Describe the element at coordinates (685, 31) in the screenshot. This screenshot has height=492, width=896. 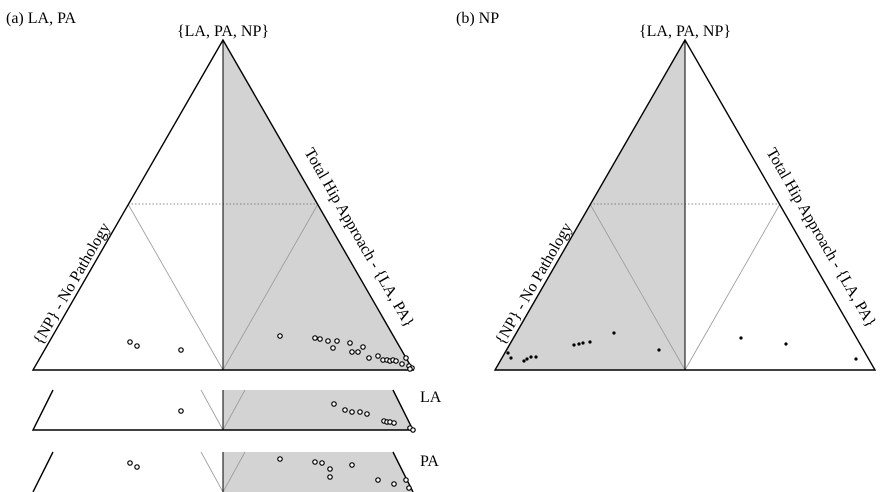
I see `panel-b-top-vertex-label: {LA, PA, NP}` at that location.